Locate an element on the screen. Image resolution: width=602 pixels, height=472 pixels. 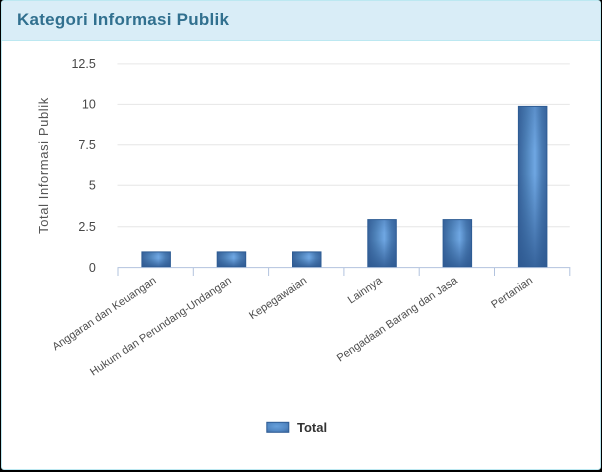
svg-text: 10 is located at coordinates (89, 105).